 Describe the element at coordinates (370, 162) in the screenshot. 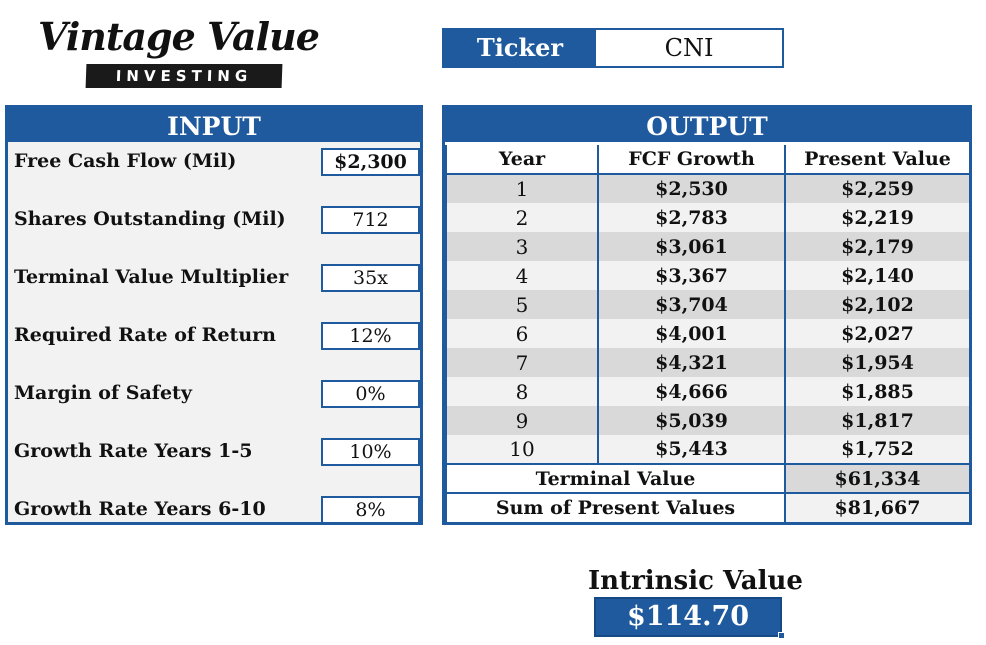

I see `free-cash-flow-input: $2,300` at that location.